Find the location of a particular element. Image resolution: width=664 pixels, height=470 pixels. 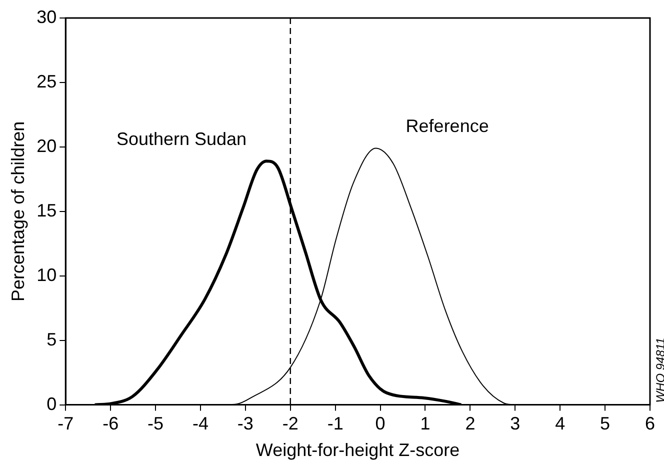

x-tick-label: -4 is located at coordinates (200, 424).